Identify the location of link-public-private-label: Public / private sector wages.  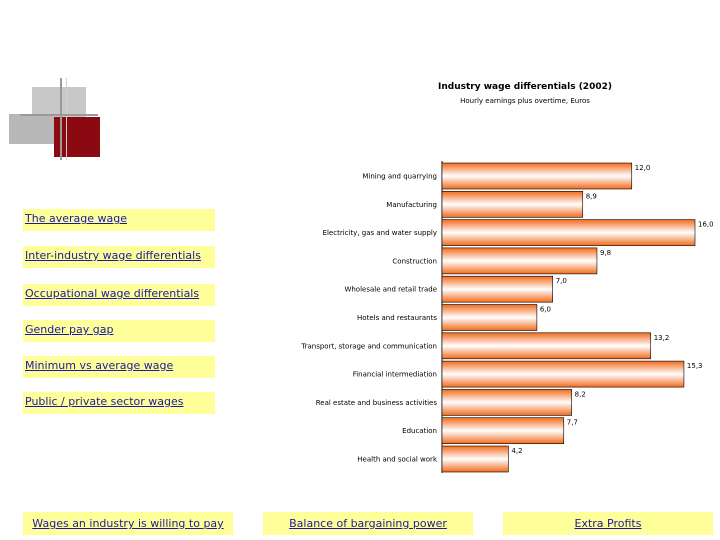
(104, 401).